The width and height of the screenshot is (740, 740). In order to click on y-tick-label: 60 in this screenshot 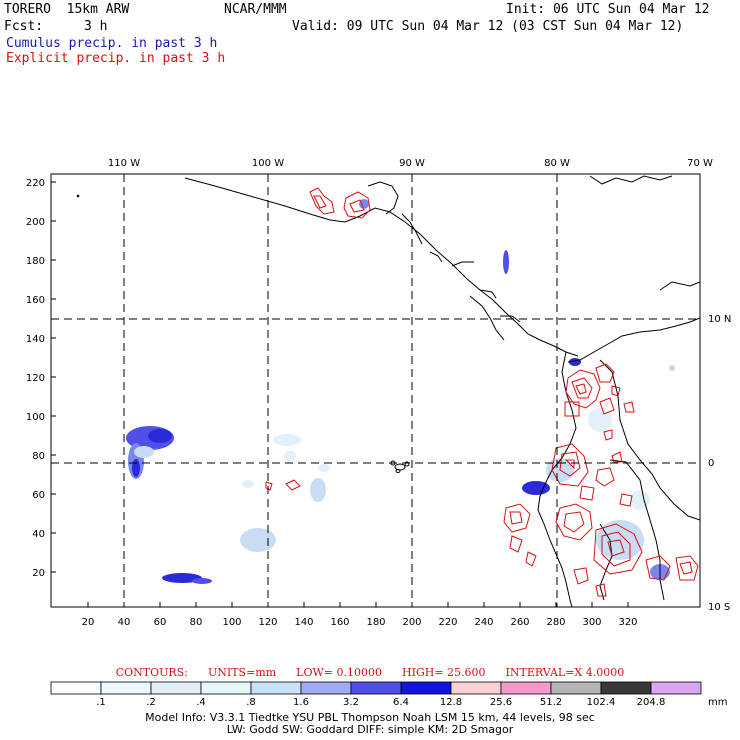, I will do `click(38, 495)`.